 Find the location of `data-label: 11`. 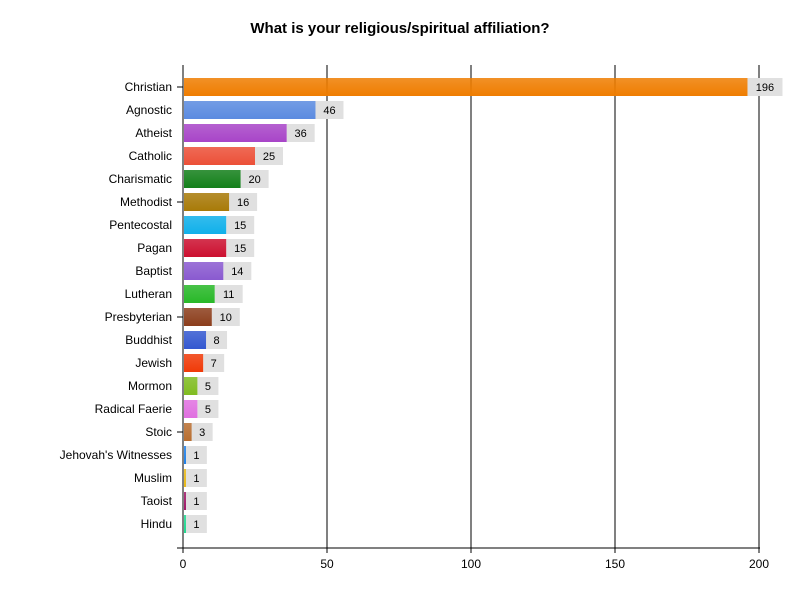

data-label: 11 is located at coordinates (228, 295).